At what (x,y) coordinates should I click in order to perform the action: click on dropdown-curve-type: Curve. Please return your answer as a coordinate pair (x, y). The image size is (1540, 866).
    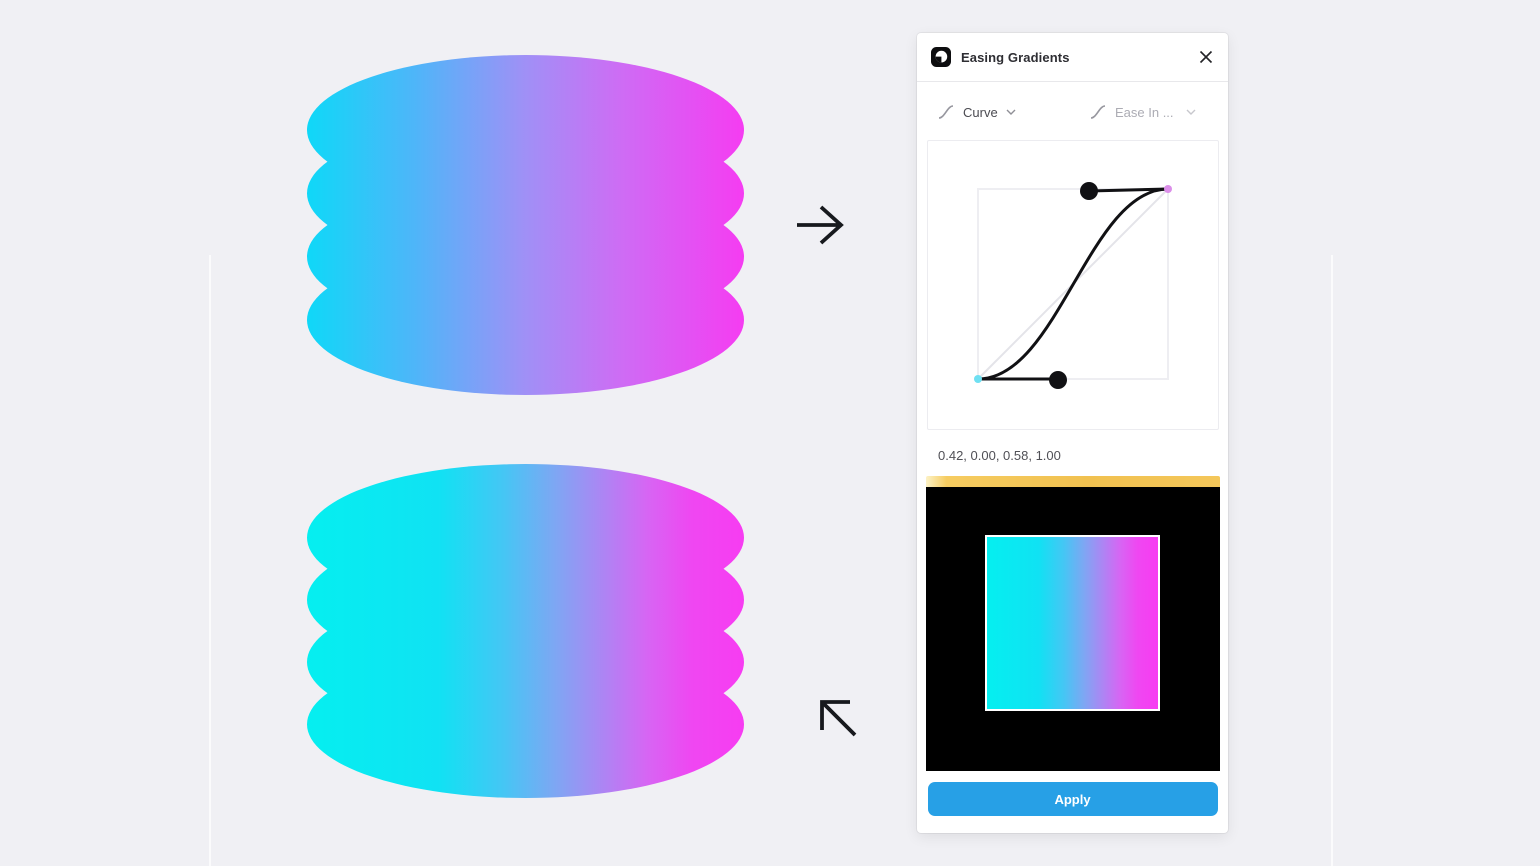
    Looking at the image, I should click on (1013, 112).